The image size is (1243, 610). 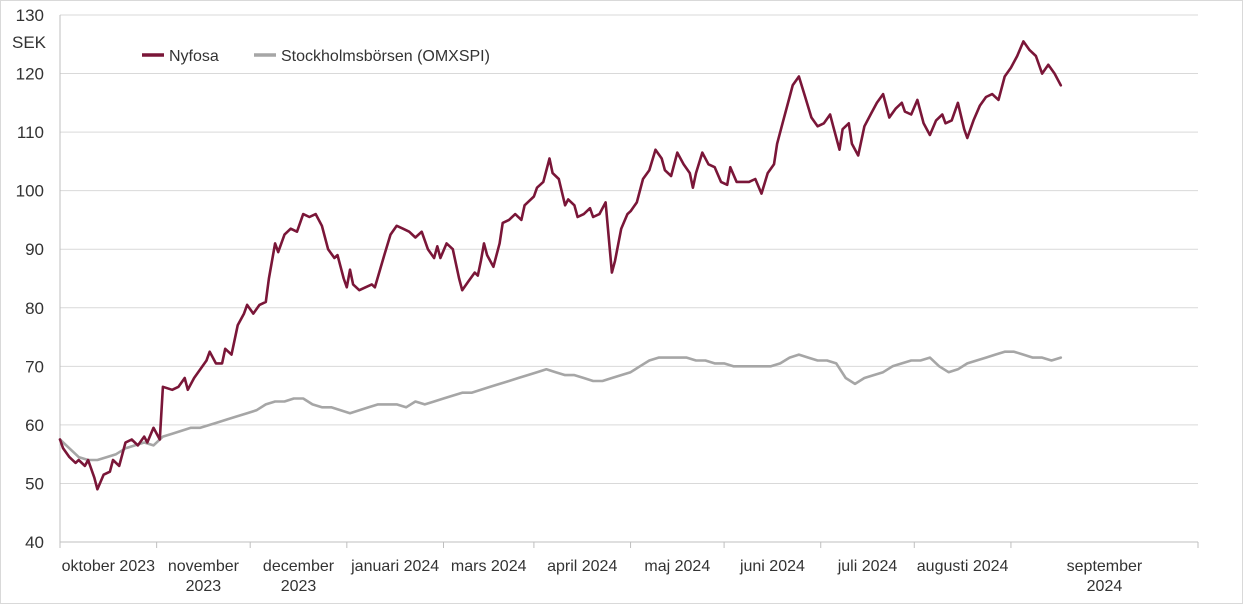 I want to click on x-tick-label: maj 2024, so click(x=677, y=566).